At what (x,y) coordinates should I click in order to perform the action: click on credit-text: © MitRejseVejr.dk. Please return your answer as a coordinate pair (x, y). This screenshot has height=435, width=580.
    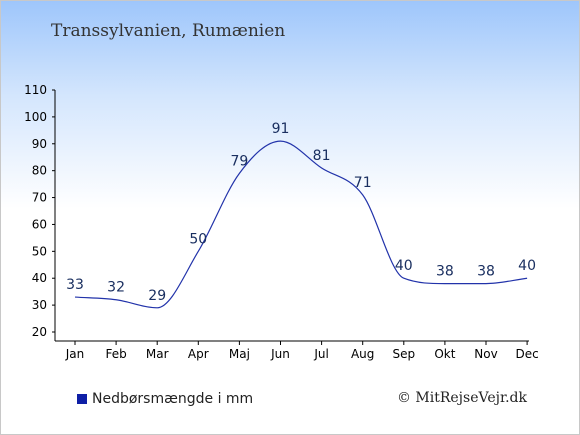
    Looking at the image, I should click on (461, 398).